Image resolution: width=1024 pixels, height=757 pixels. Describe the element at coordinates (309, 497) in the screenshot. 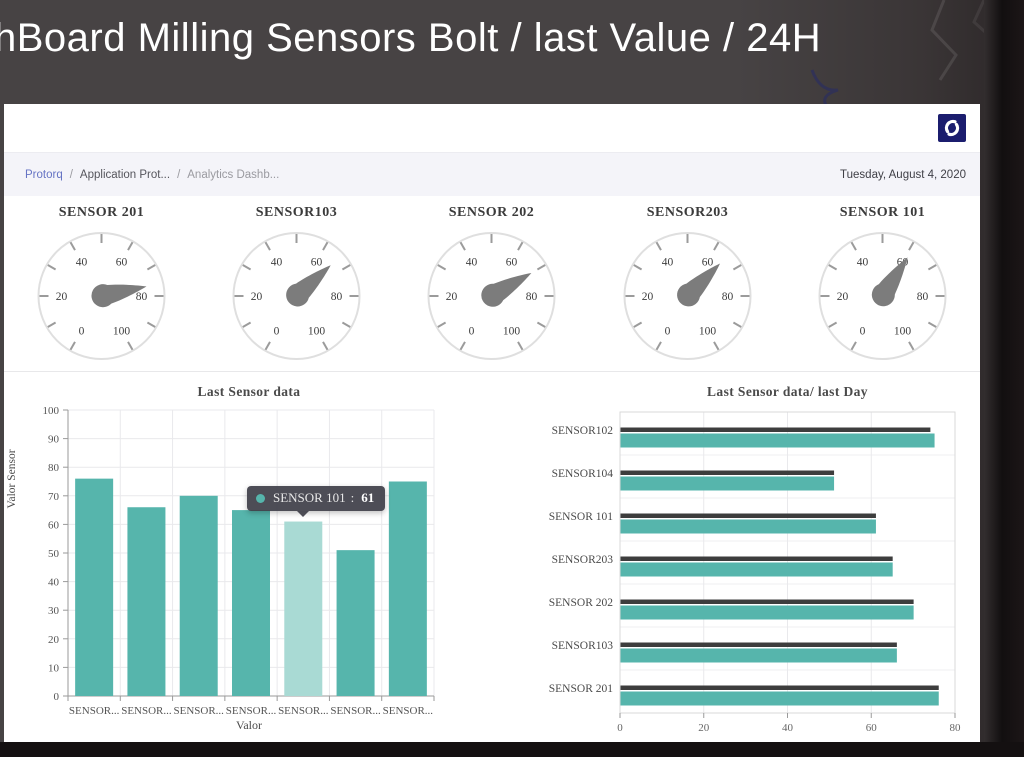

I see `tooltip-label: SENSOR 101` at that location.